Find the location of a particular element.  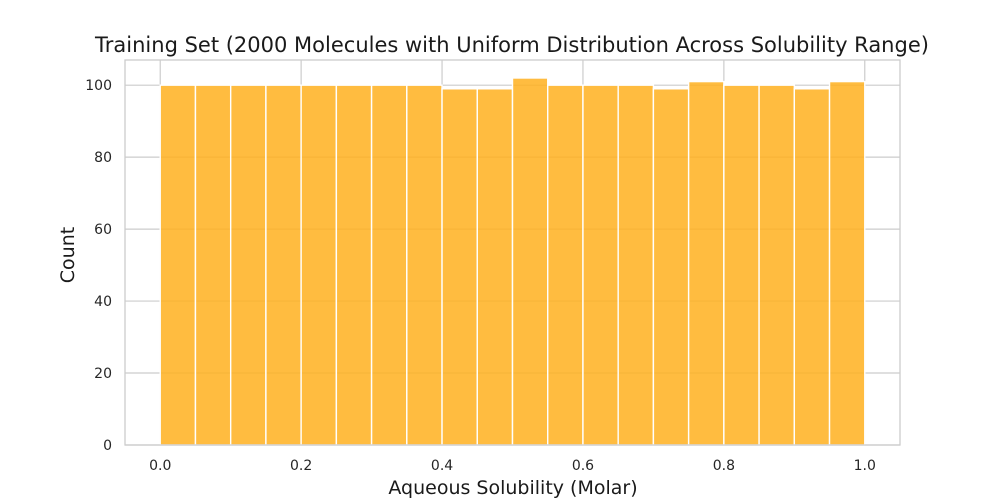

x-tick-label: 0.6 is located at coordinates (583, 466).